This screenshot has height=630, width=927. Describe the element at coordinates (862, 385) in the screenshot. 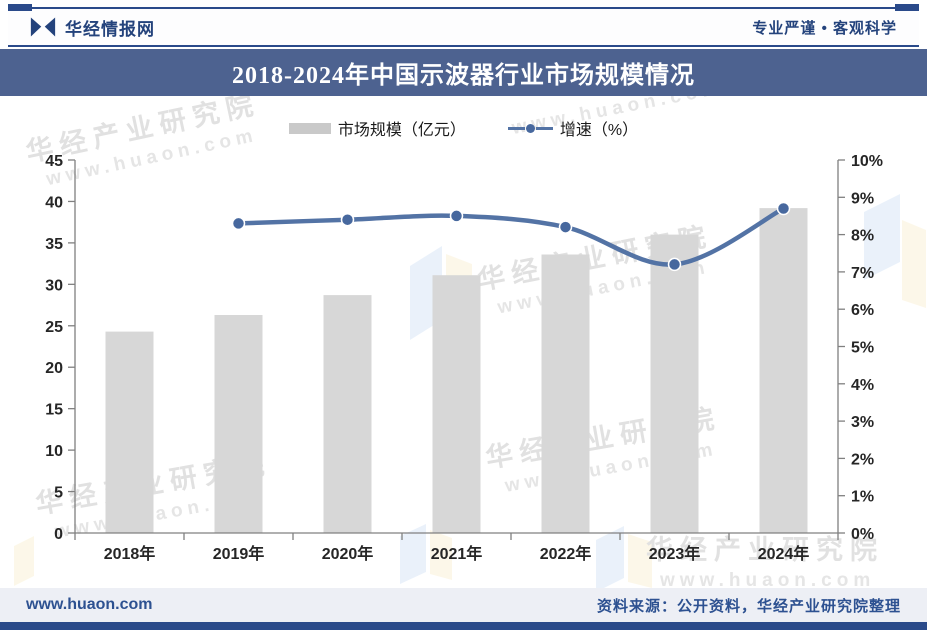

I see `right-axis-label: 4%` at that location.